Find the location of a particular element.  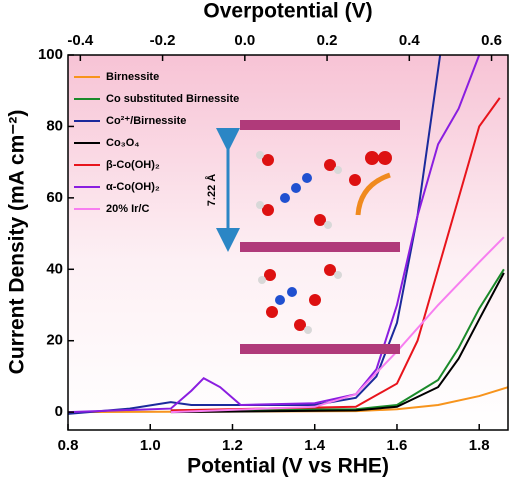

legend-label: Co₃O₄ is located at coordinates (123, 143).